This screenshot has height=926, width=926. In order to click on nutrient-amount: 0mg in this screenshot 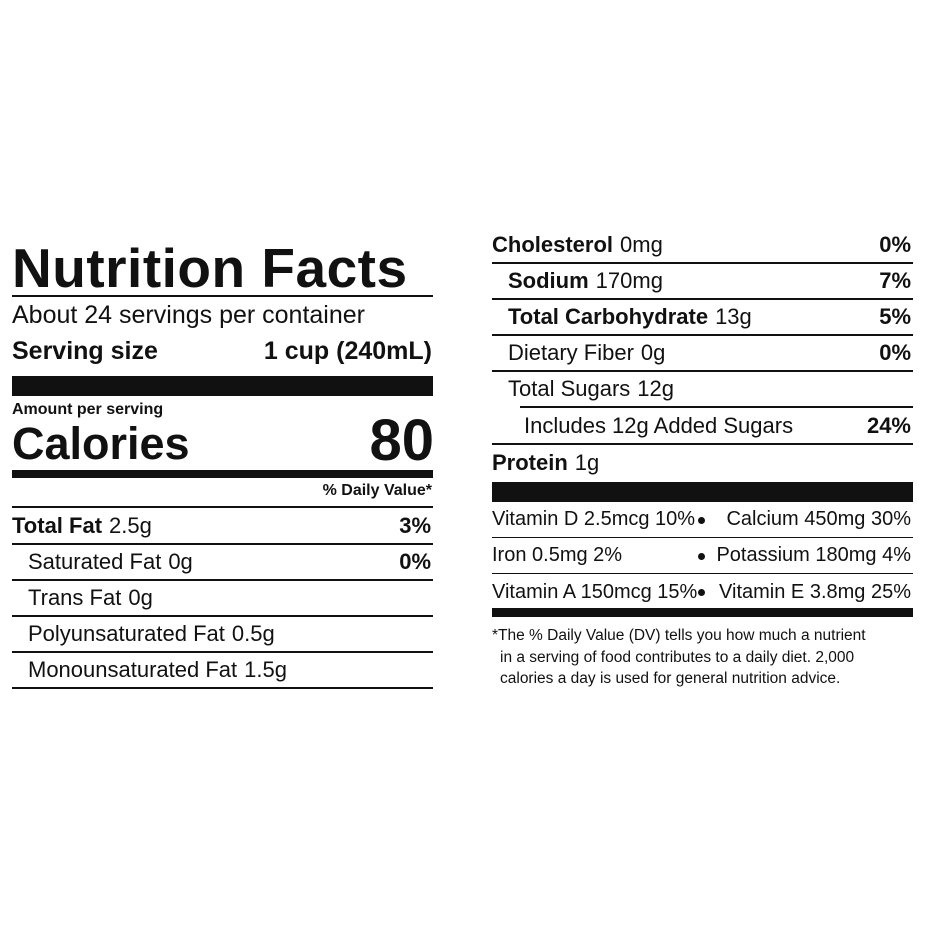, I will do `click(641, 244)`.